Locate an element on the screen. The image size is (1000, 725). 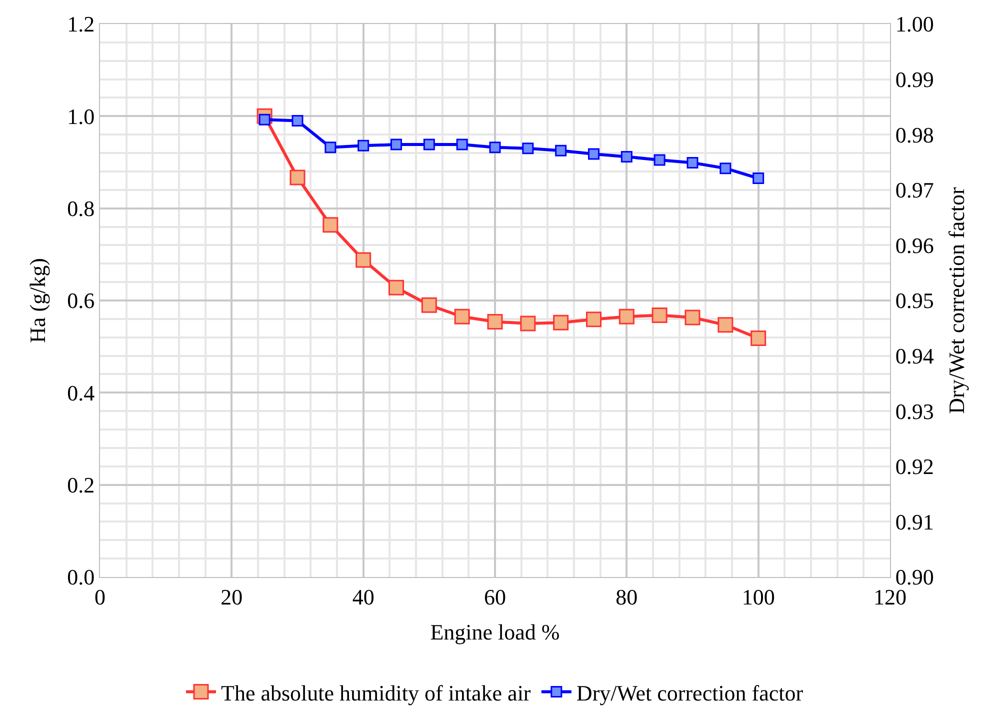
y2-tick-label: 0.91 is located at coordinates (914, 521).